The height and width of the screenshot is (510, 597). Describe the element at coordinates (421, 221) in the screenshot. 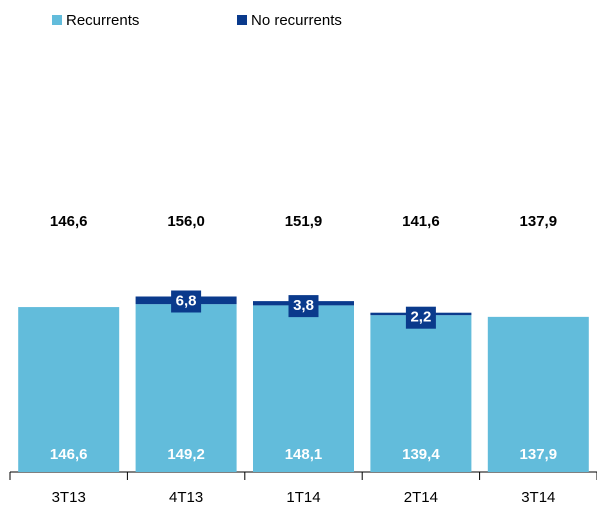

I see `total-label: 141,6` at that location.